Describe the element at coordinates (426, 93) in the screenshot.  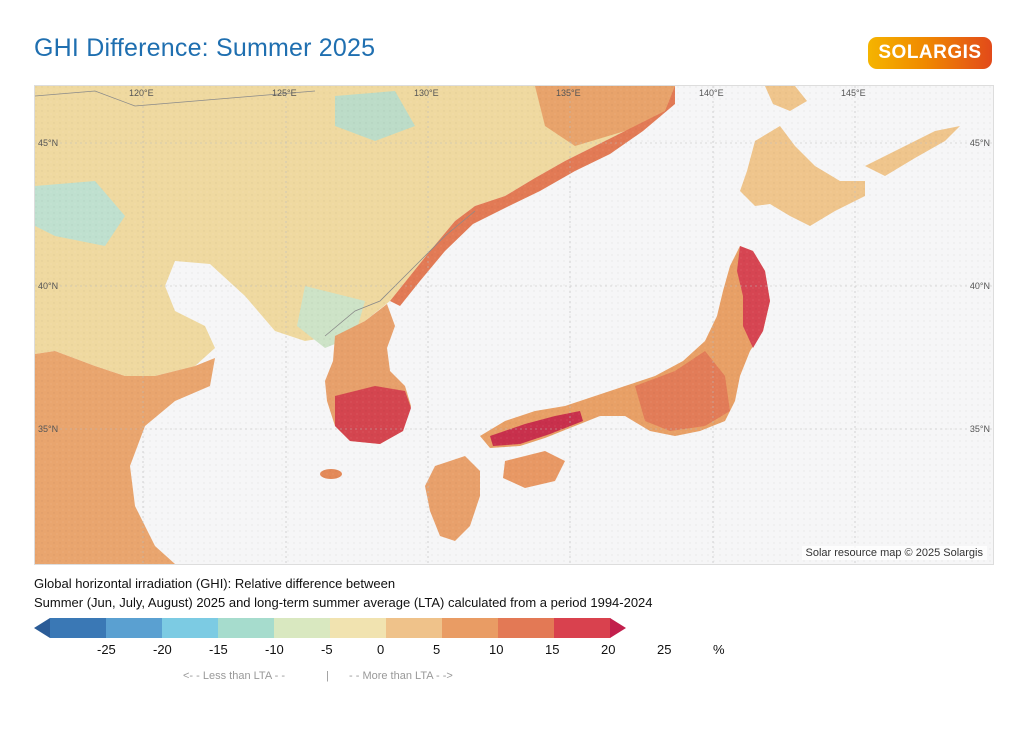
I see `lon-label-130e: 130°E` at that location.